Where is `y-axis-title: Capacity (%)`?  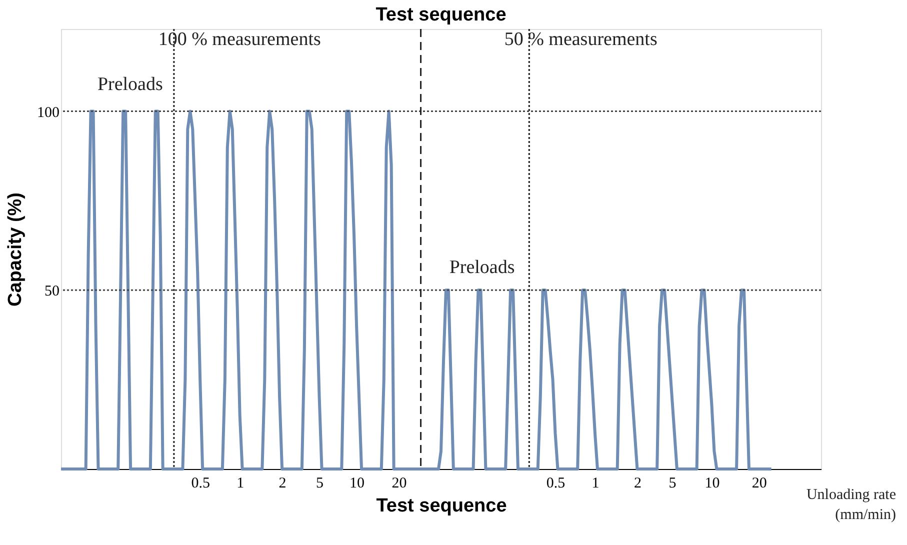
y-axis-title: Capacity (%) is located at coordinates (15, 249).